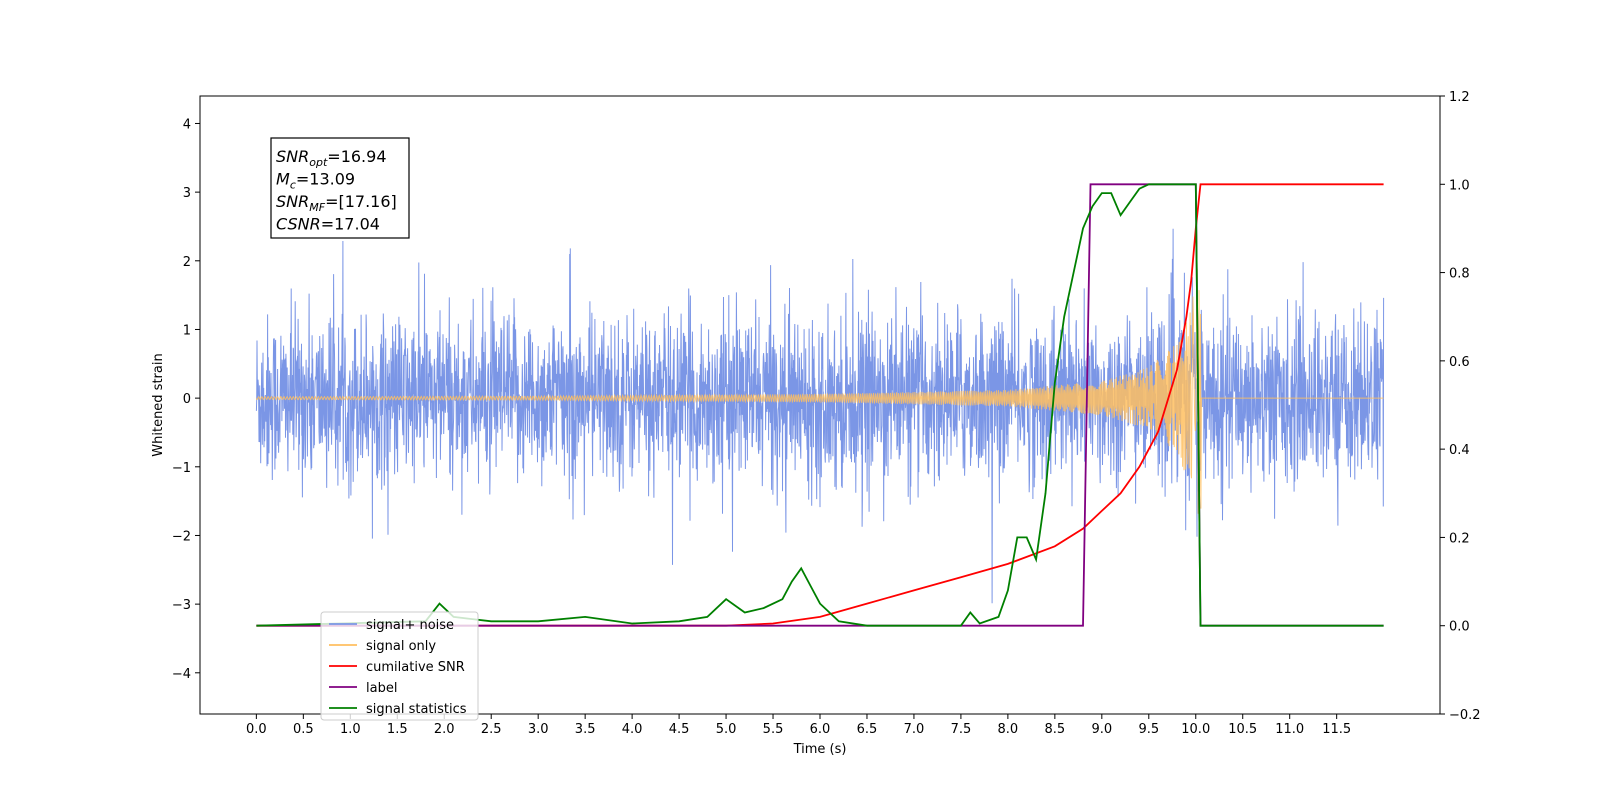 The width and height of the screenshot is (1600, 800). What do you see at coordinates (381, 688) in the screenshot?
I see `legend-entry: label` at bounding box center [381, 688].